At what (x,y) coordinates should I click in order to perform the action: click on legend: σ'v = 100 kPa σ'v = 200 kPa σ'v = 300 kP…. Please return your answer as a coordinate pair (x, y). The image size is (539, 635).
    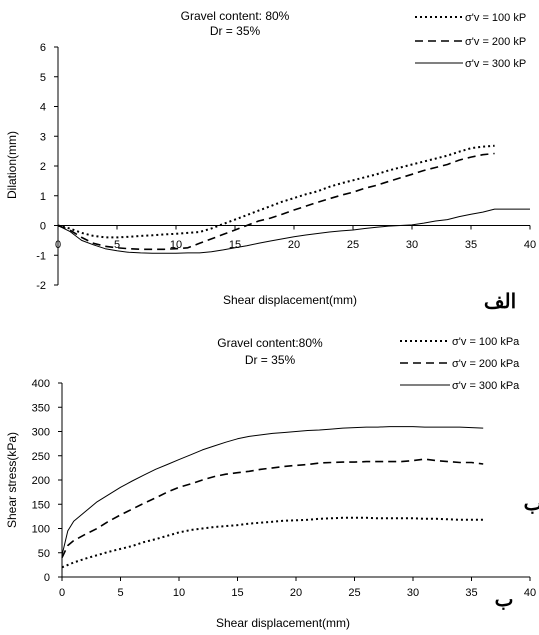
    Looking at the image, I should click on (460, 364).